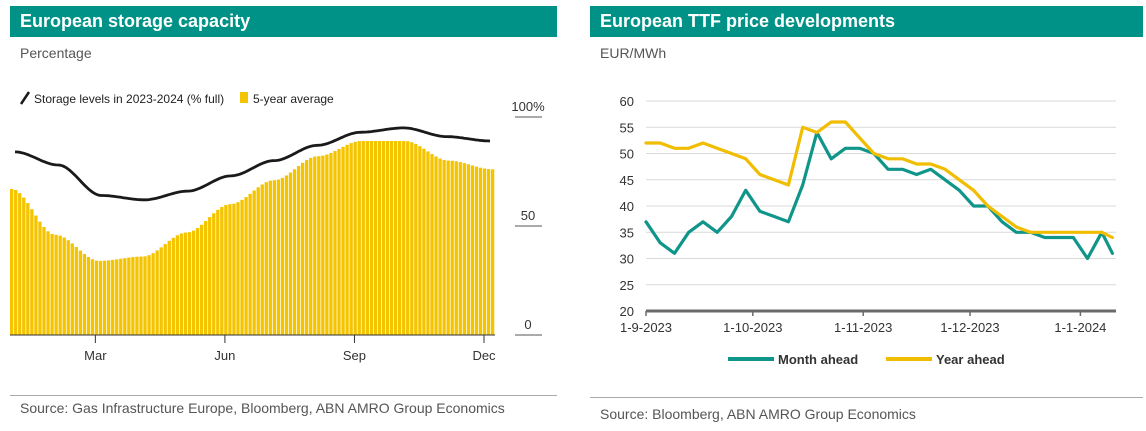 This screenshot has width=1146, height=431. Describe the element at coordinates (866, 359) in the screenshot. I see `ttf-legend: Month ahead Year ahead` at that location.